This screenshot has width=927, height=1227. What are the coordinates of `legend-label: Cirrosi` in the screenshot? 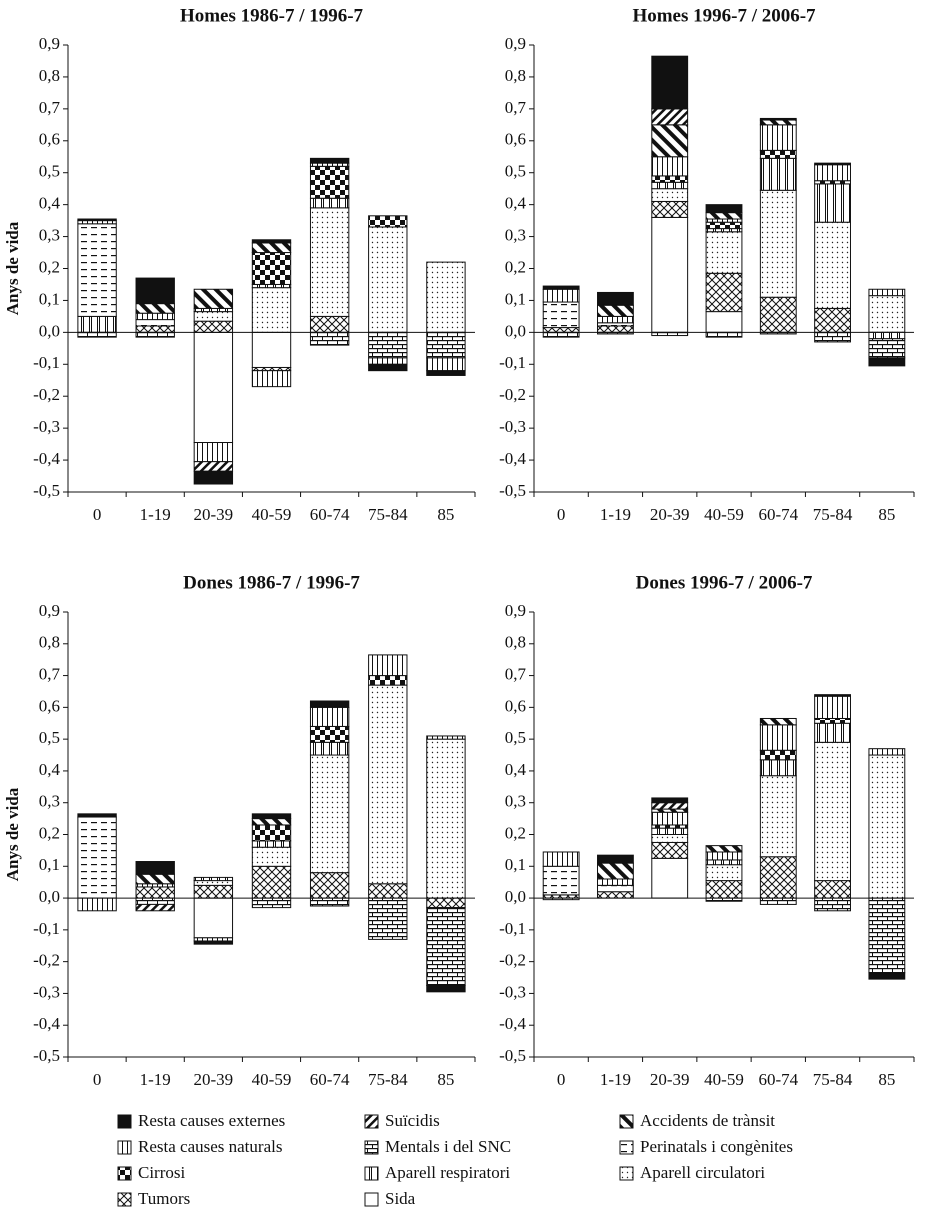 It's located at (162, 1172).